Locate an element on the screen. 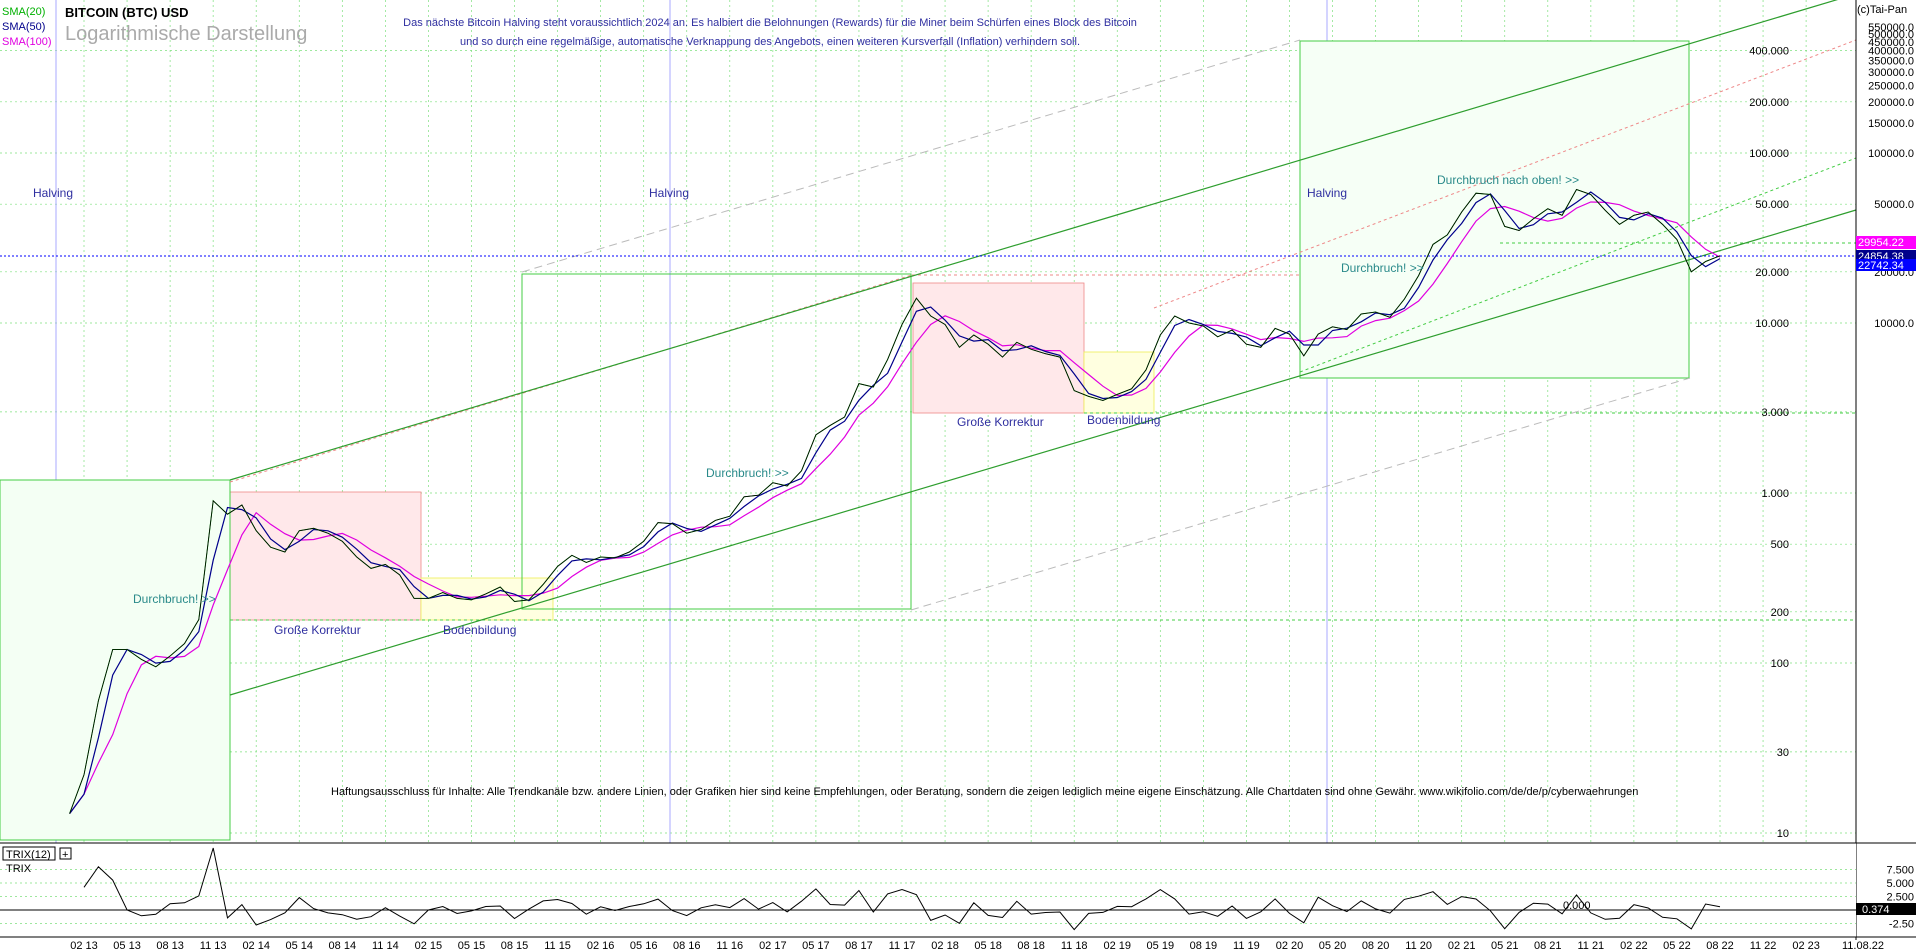  y-tick-label: 100.000 is located at coordinates (1769, 154).